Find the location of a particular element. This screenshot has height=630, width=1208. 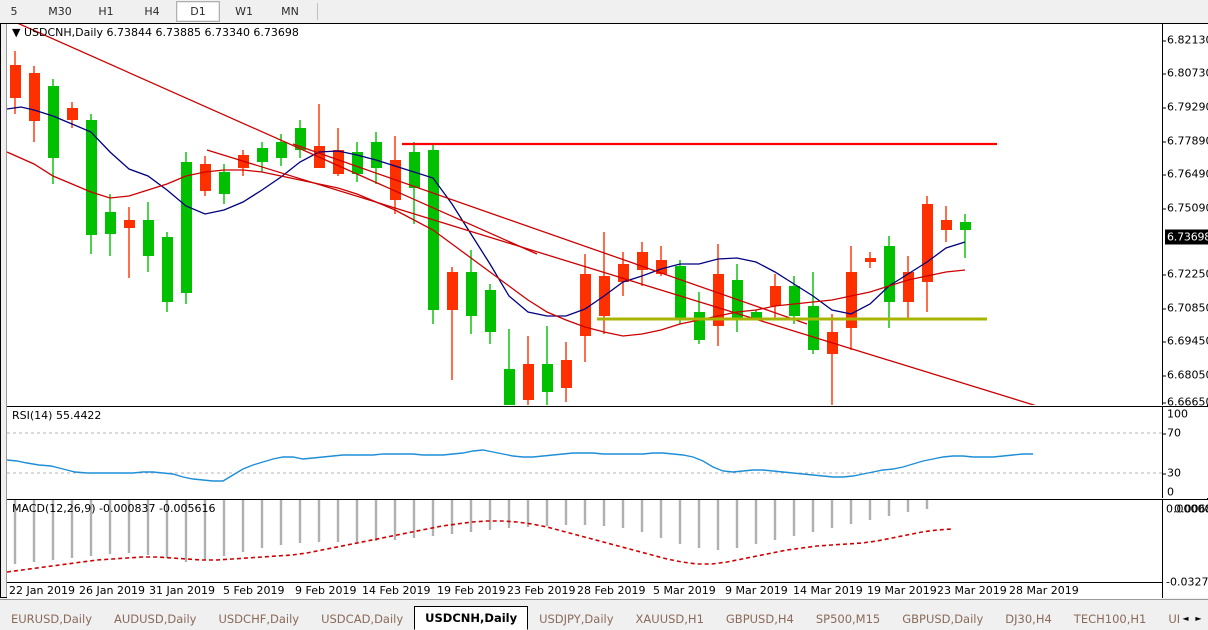

date-tick: 23 Feb 2019 is located at coordinates (541, 590).